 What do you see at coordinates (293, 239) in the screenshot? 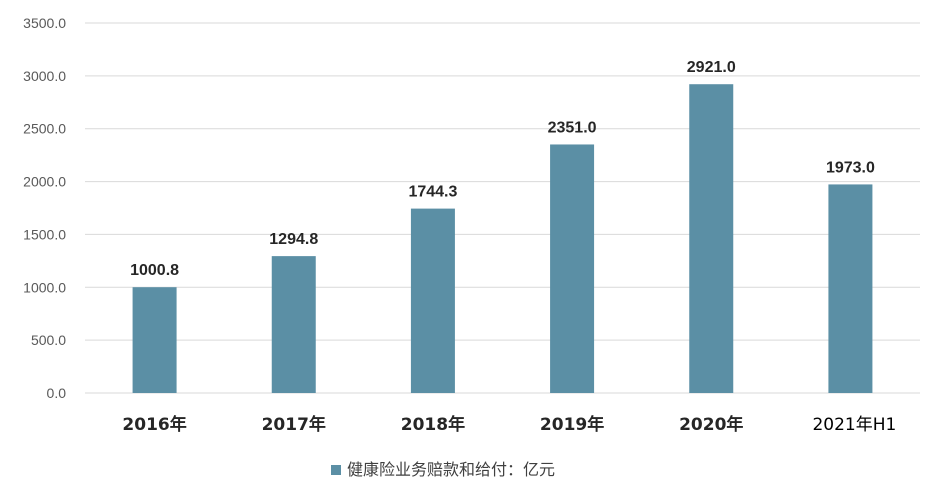
I see `data-label: 1294.8` at bounding box center [293, 239].